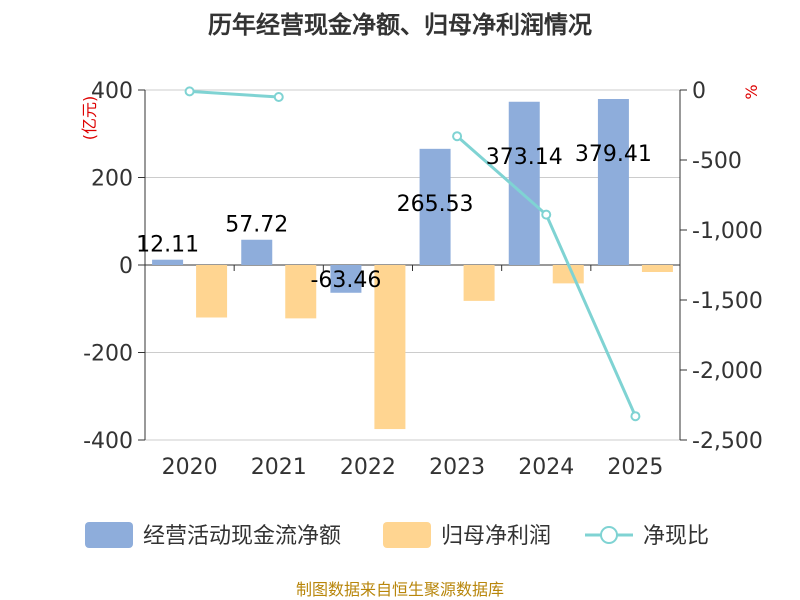 The image size is (800, 600). I want to click on data-label: 379.41, so click(613, 154).